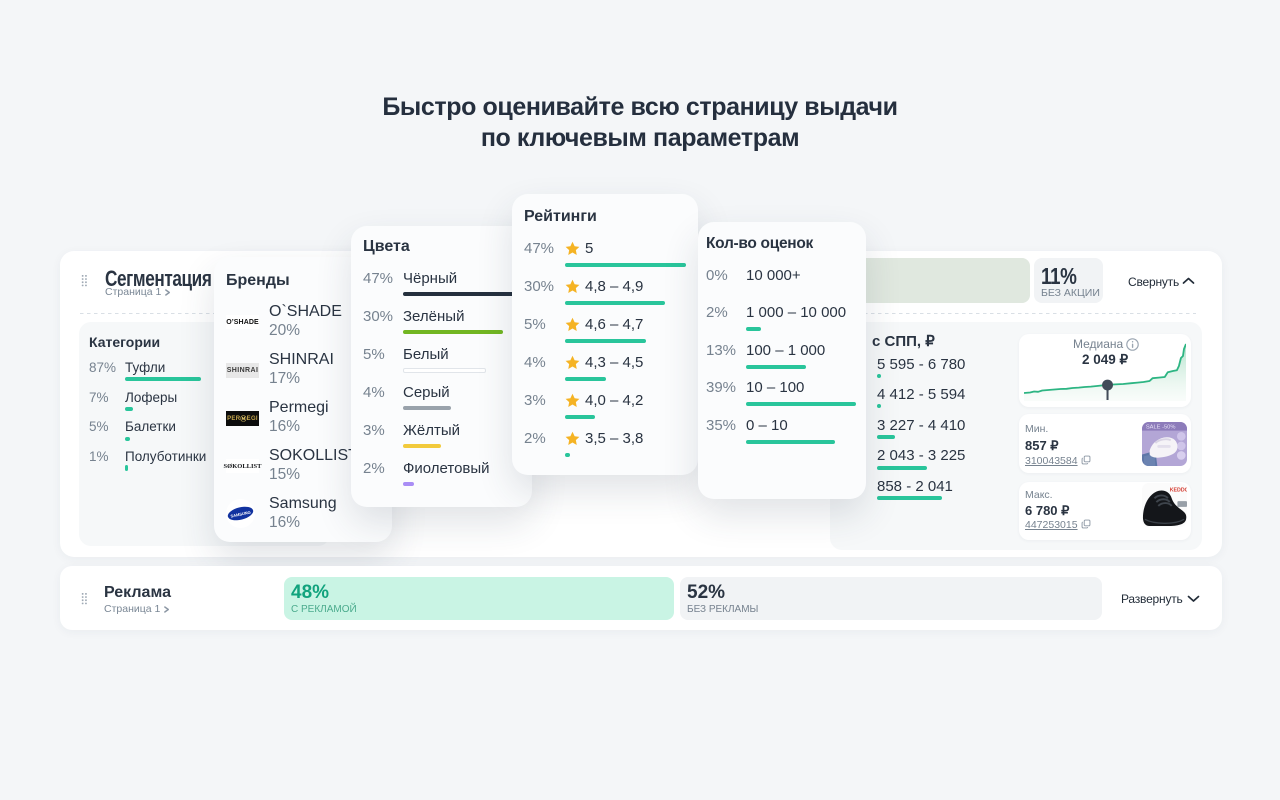 This screenshot has height=800, width=1280. Describe the element at coordinates (1161, 427) in the screenshot. I see `svg-text: SALE -50%` at that location.